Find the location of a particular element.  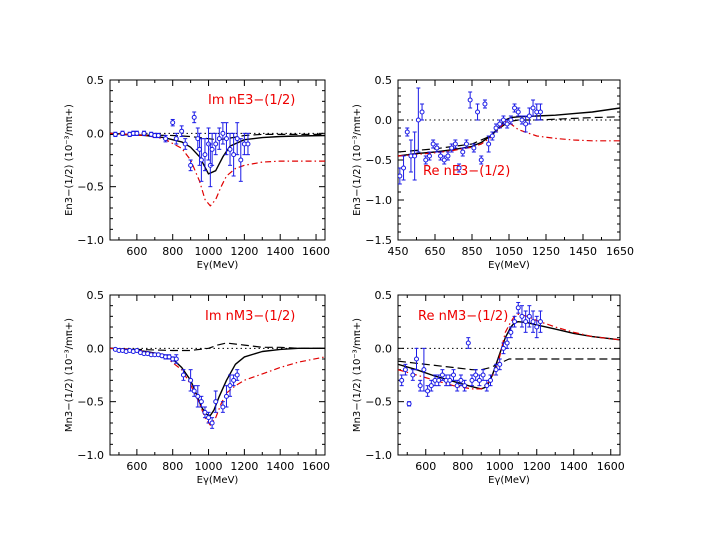

x-tick-label: 1650 is located at coordinates (620, 251).